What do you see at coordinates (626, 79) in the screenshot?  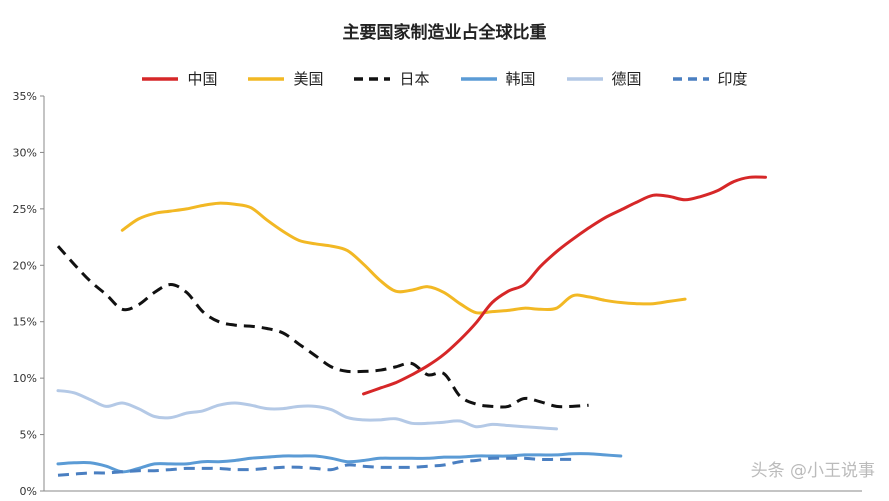 I see `legend-label: 德国` at bounding box center [626, 79].